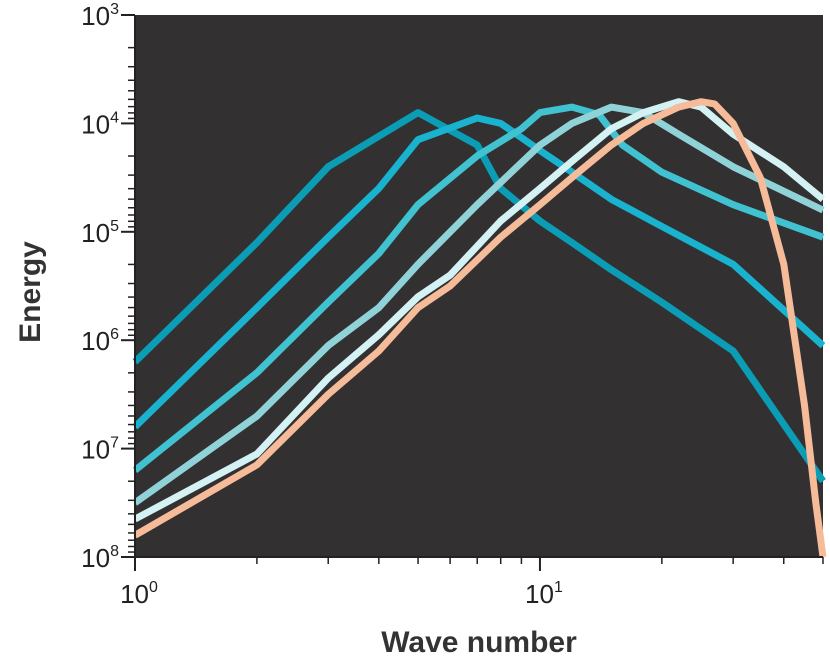 The image size is (830, 661). What do you see at coordinates (100, 16) in the screenshot?
I see `y-tick-label: 10³` at bounding box center [100, 16].